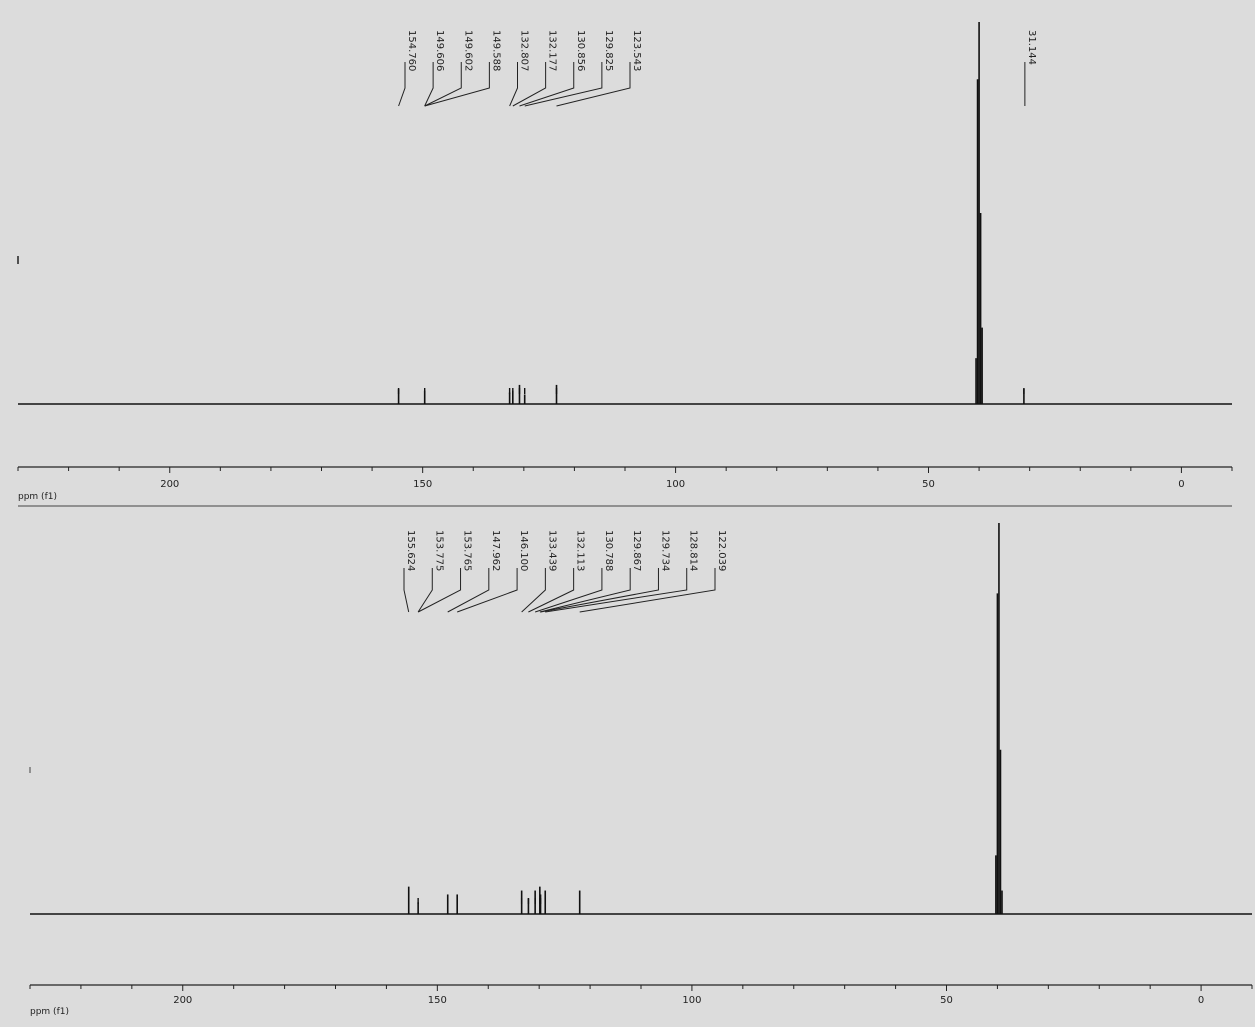 This screenshot has height=1027, width=1255. What do you see at coordinates (495, 50) in the screenshot?
I see `peak-label: 149.588` at bounding box center [495, 50].